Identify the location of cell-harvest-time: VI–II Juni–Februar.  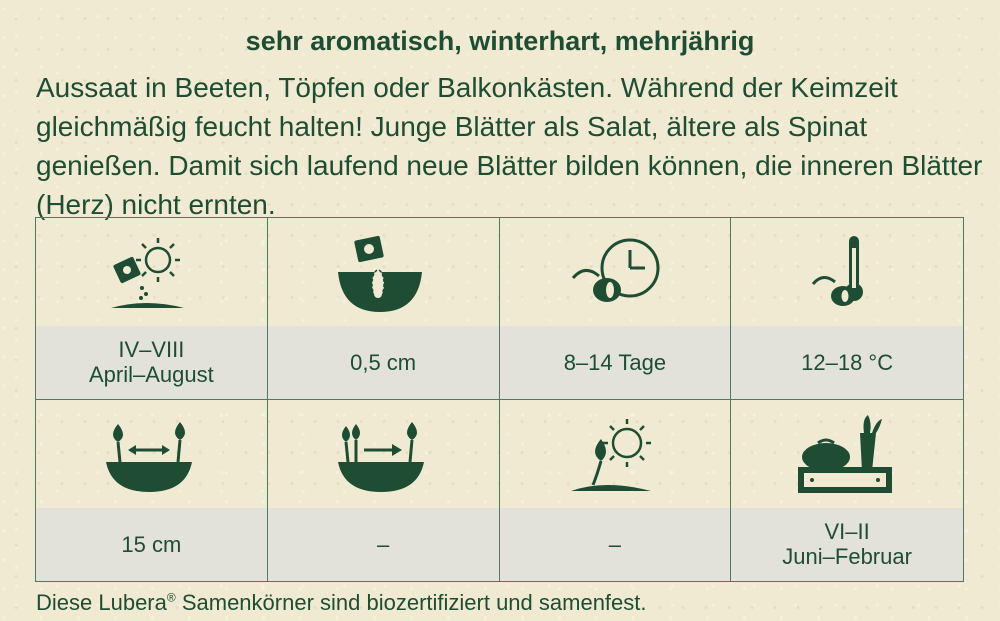
(847, 490).